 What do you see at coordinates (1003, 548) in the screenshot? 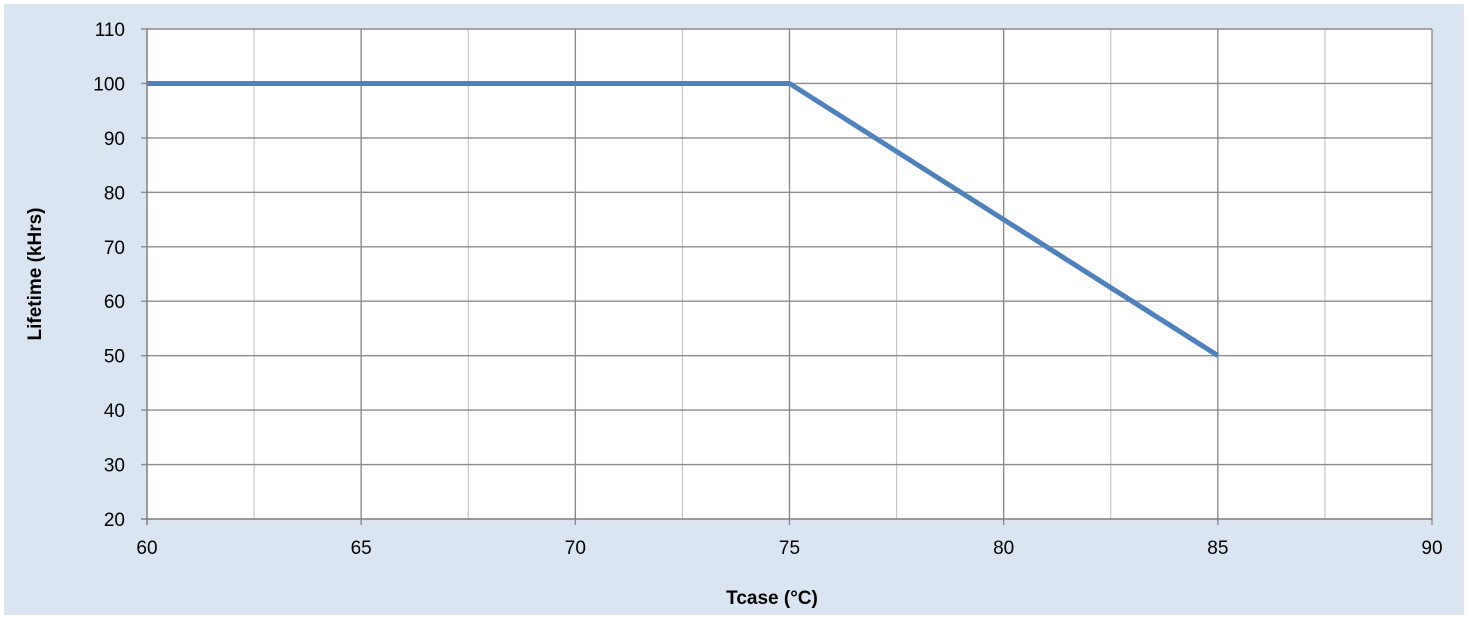
I see `x-tick-label: 80` at bounding box center [1003, 548].